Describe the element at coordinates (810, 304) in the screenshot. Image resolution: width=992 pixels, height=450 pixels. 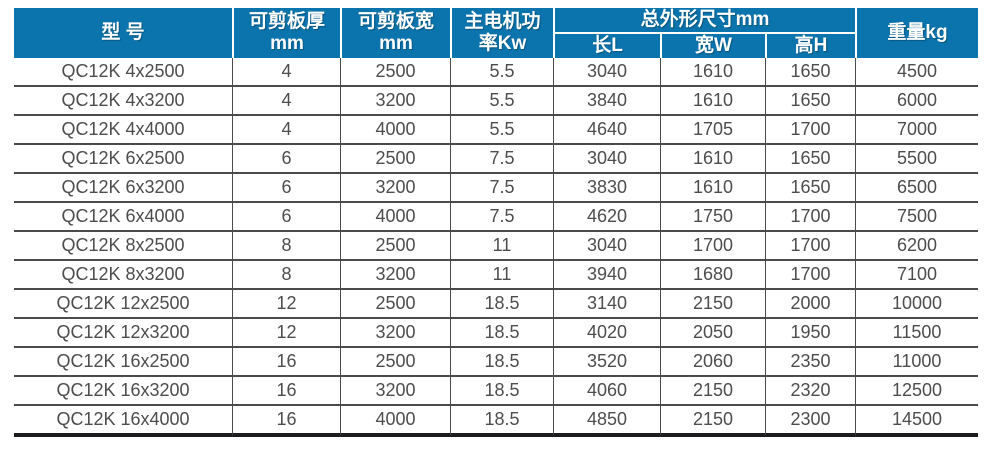
I see `cell-height: 2000` at that location.